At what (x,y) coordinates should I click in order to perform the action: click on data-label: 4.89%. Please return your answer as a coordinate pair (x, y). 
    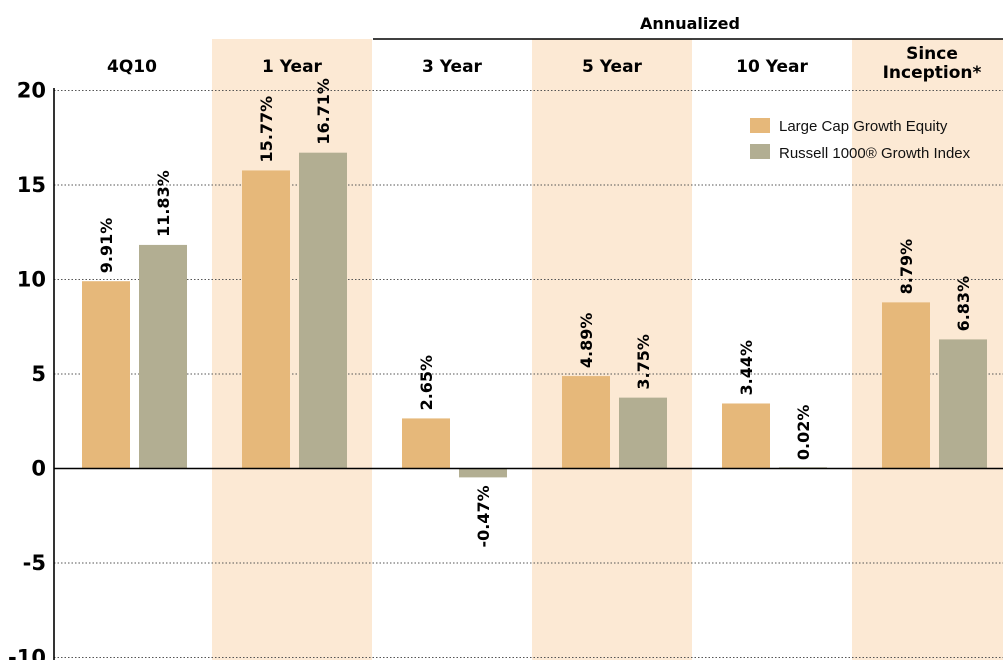
    Looking at the image, I should click on (586, 341).